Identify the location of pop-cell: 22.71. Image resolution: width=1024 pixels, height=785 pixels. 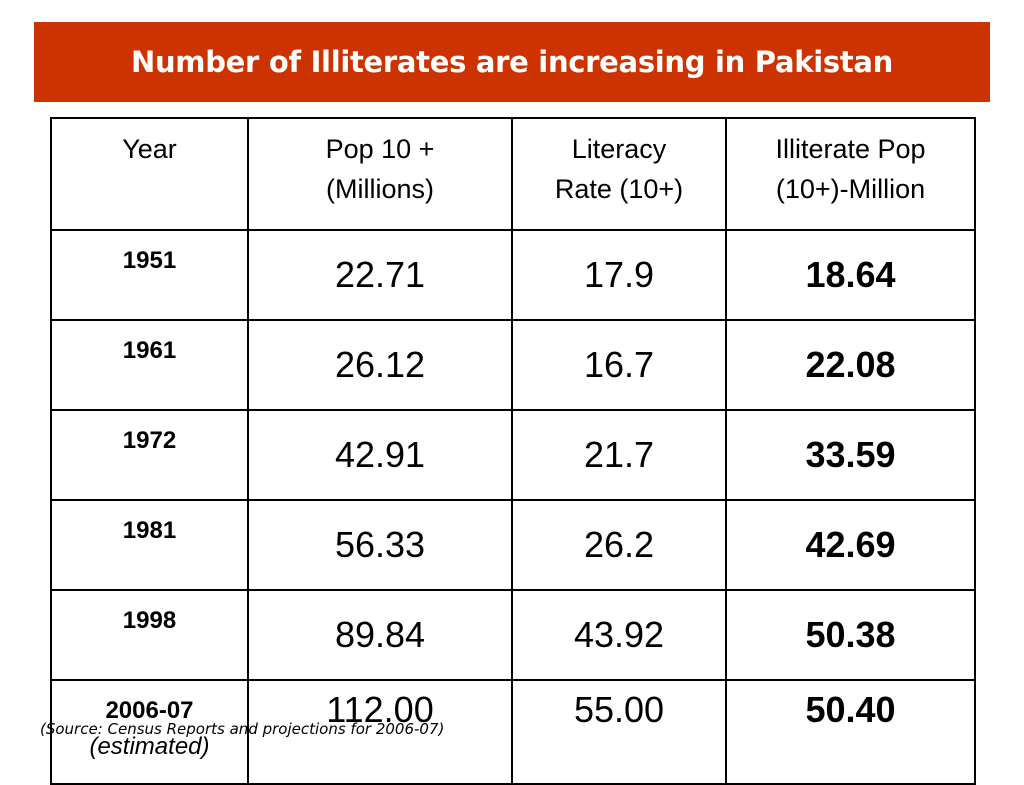
(380, 275).